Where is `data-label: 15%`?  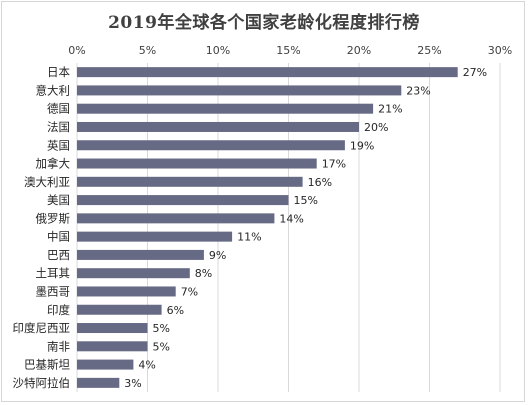
data-label: 15% is located at coordinates (306, 200).